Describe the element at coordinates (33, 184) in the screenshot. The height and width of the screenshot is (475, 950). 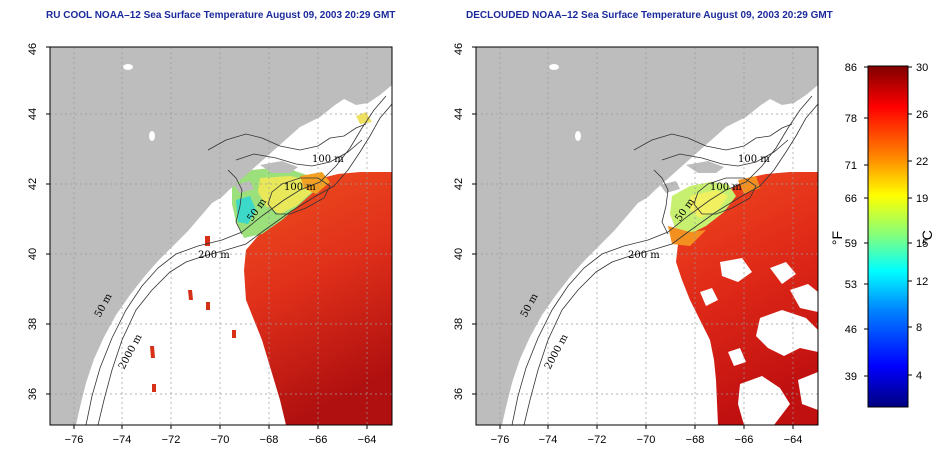
I see `left-y-tick-label: 42` at that location.